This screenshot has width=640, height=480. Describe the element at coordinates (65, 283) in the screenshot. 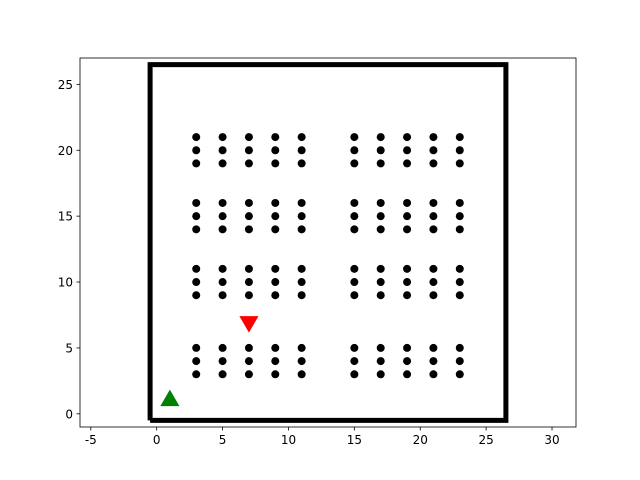

I see `y-tick-label: 10` at that location.